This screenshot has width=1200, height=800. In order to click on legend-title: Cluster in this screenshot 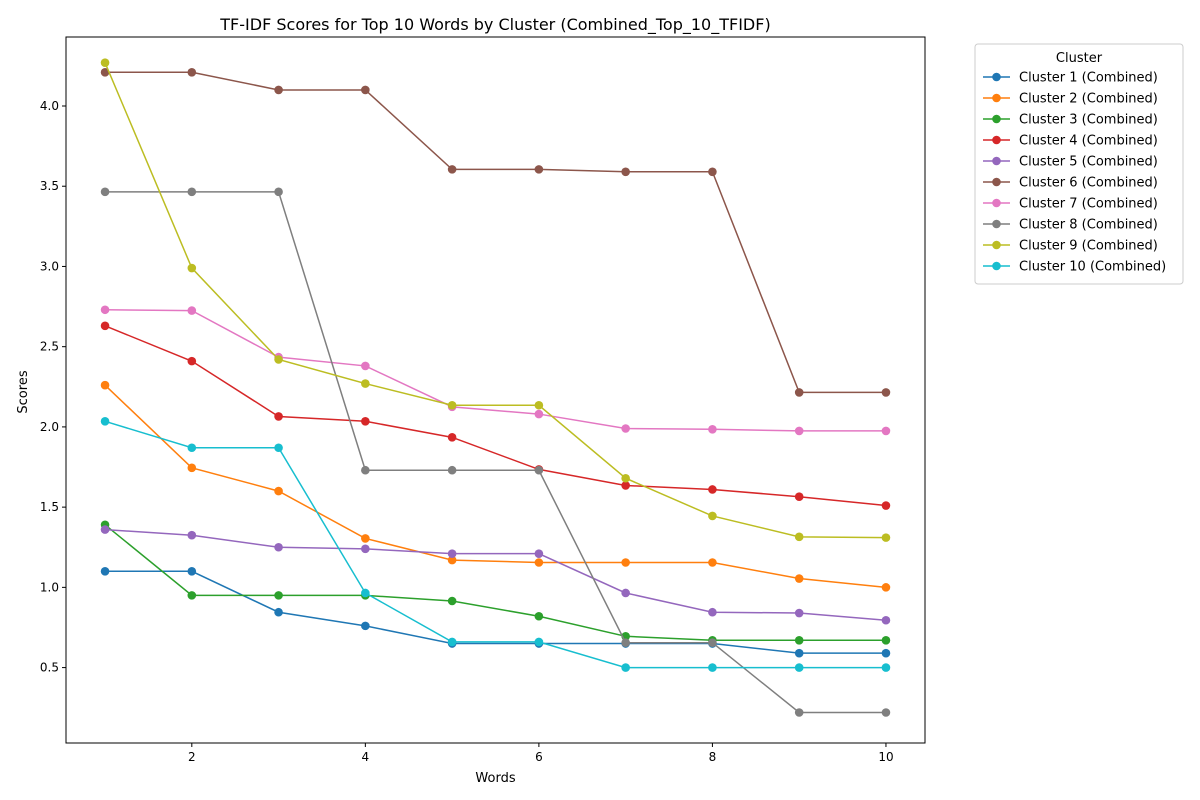, I will do `click(1079, 58)`.